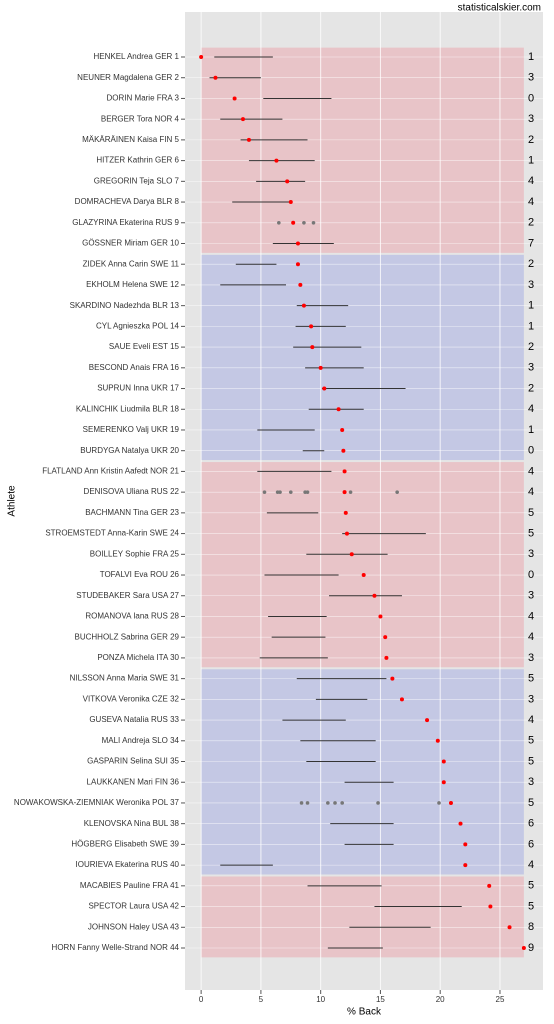 The width and height of the screenshot is (554, 1024). What do you see at coordinates (320, 999) in the screenshot?
I see `x-tick-label: 10` at bounding box center [320, 999].